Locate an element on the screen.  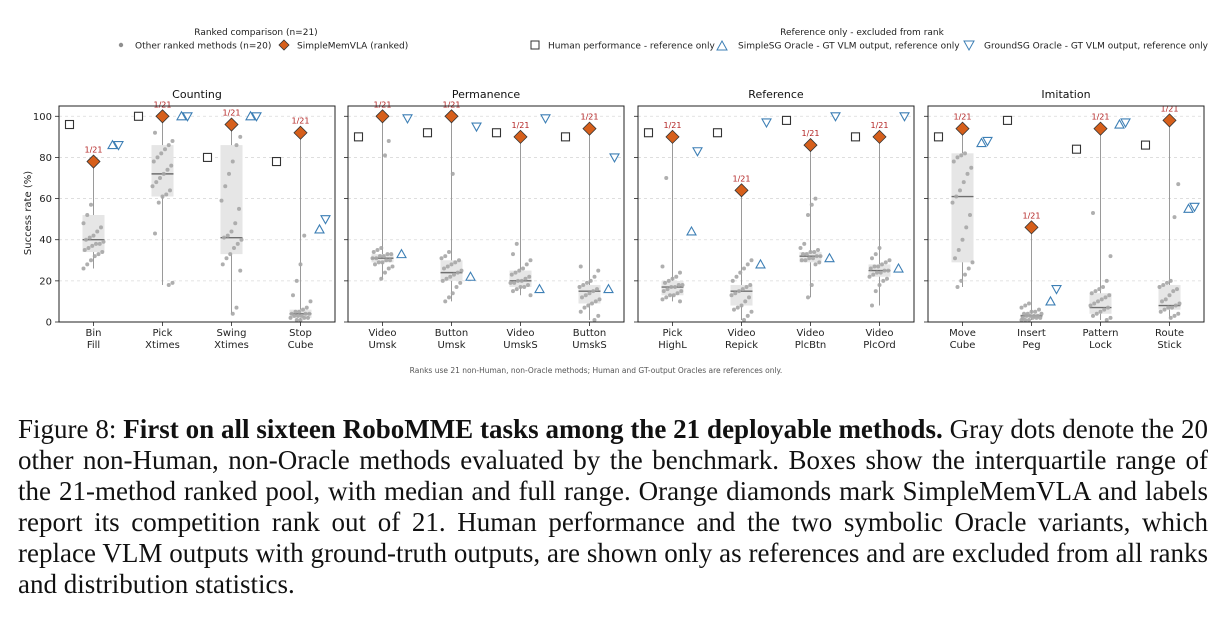
y-tick-label: 0 is located at coordinates (49, 323).